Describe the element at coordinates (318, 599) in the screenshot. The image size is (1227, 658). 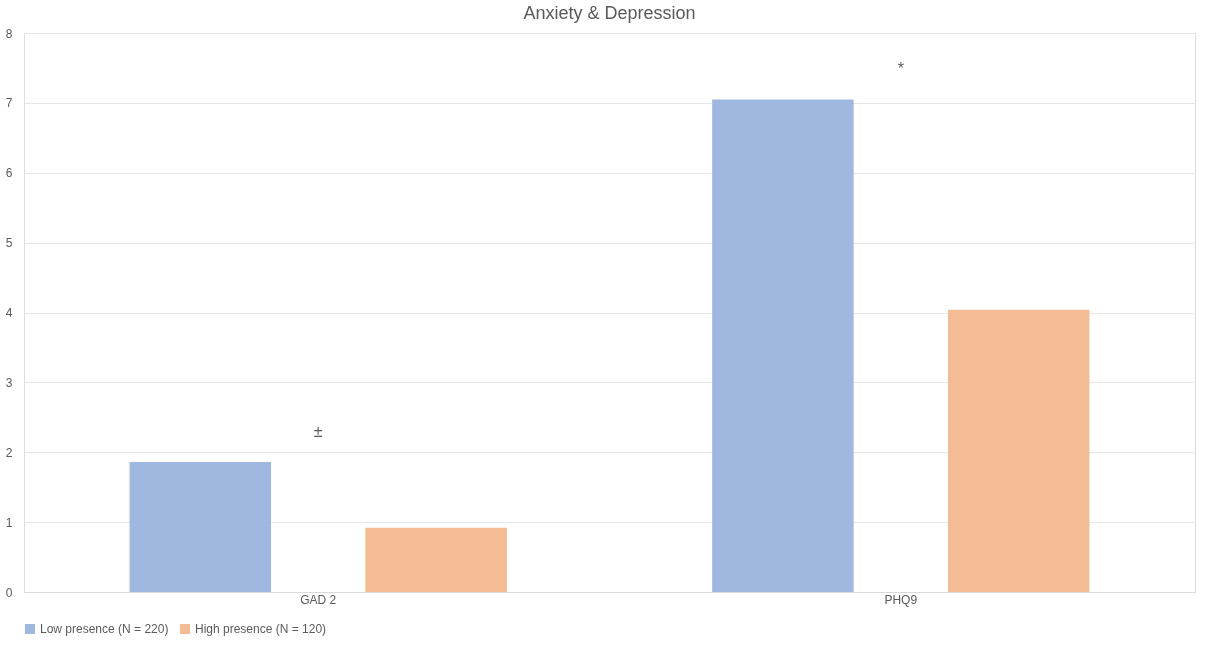
I see `x-tick-label: GAD 2` at that location.